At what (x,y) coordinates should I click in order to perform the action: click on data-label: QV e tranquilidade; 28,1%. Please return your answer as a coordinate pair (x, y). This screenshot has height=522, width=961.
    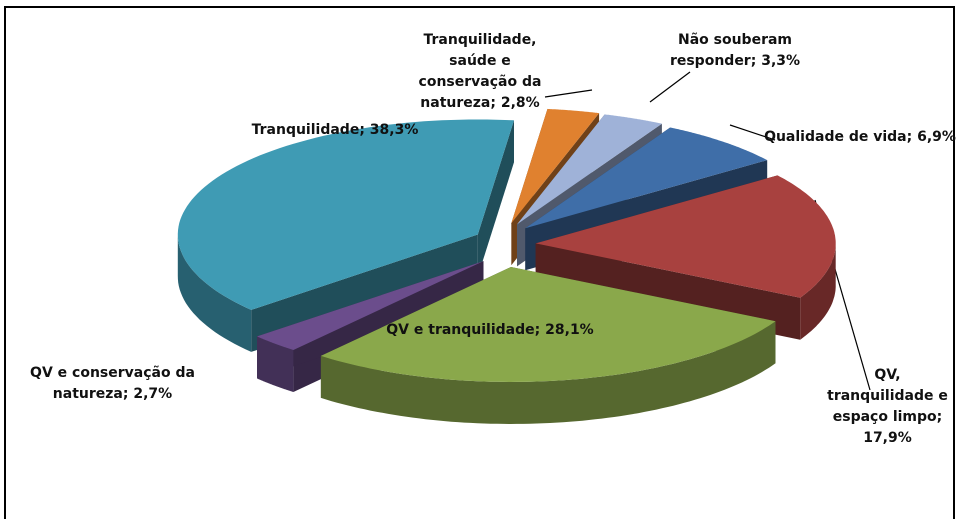
    Looking at the image, I should click on (490, 330).